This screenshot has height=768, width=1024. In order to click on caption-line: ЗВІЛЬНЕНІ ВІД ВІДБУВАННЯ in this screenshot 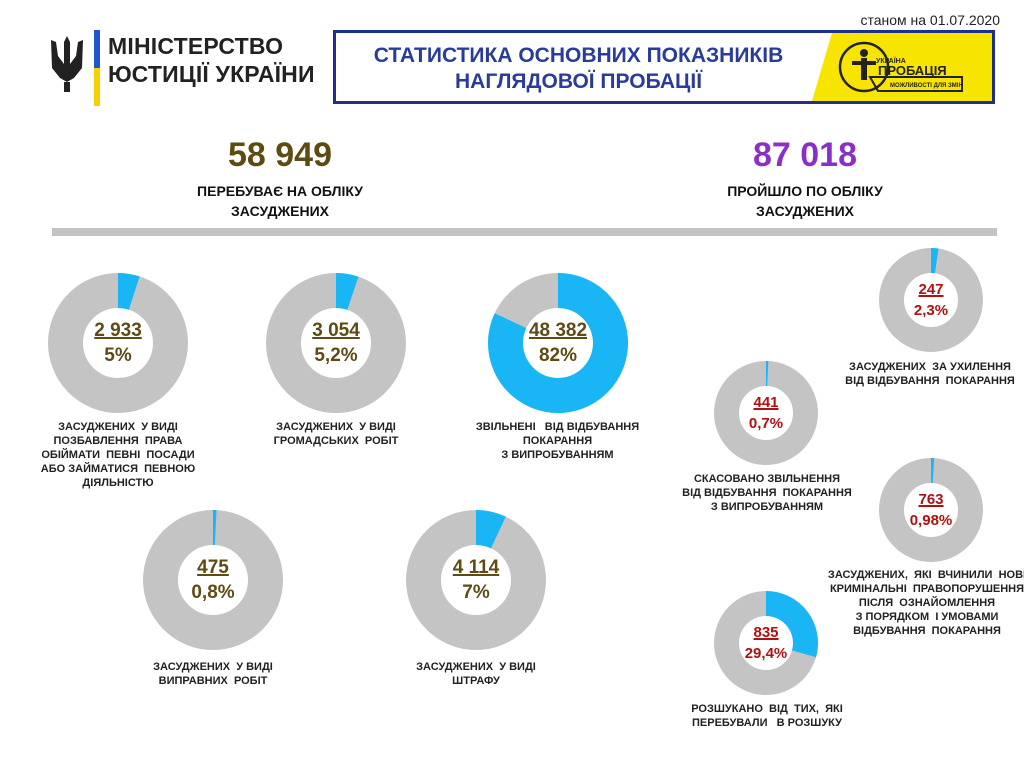, I will do `click(557, 427)`.